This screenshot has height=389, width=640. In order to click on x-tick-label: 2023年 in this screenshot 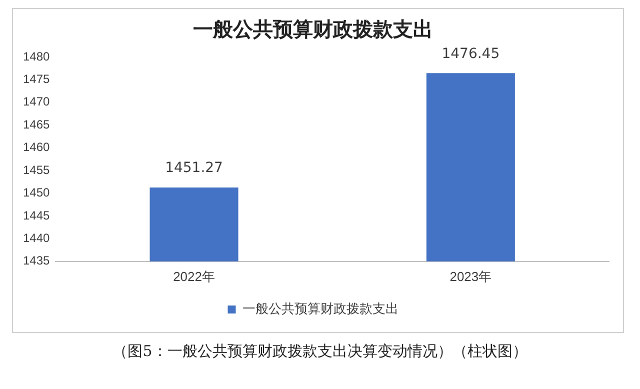, I will do `click(471, 276)`.